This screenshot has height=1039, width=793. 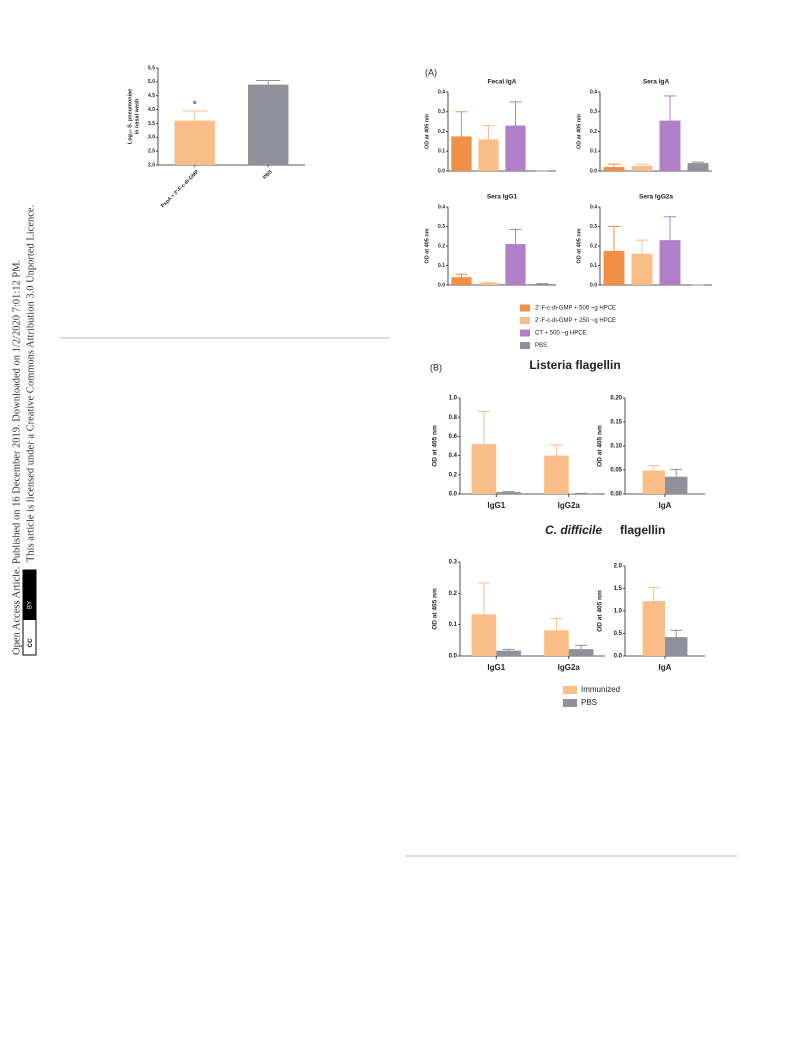 What do you see at coordinates (618, 634) in the screenshot?
I see `y-tick-label: 0.5` at bounding box center [618, 634].